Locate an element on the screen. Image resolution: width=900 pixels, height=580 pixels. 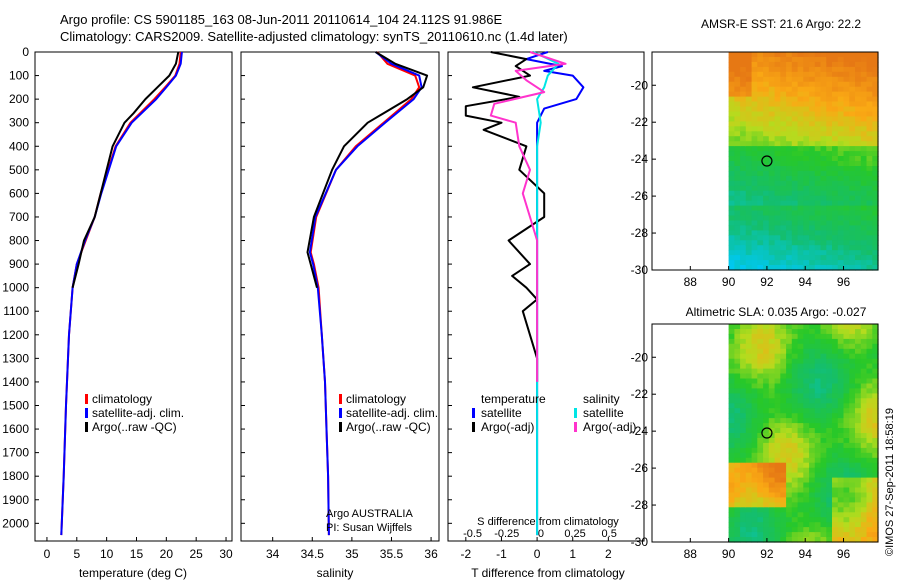
y-tick-label: 1100 is located at coordinates (16, 311).